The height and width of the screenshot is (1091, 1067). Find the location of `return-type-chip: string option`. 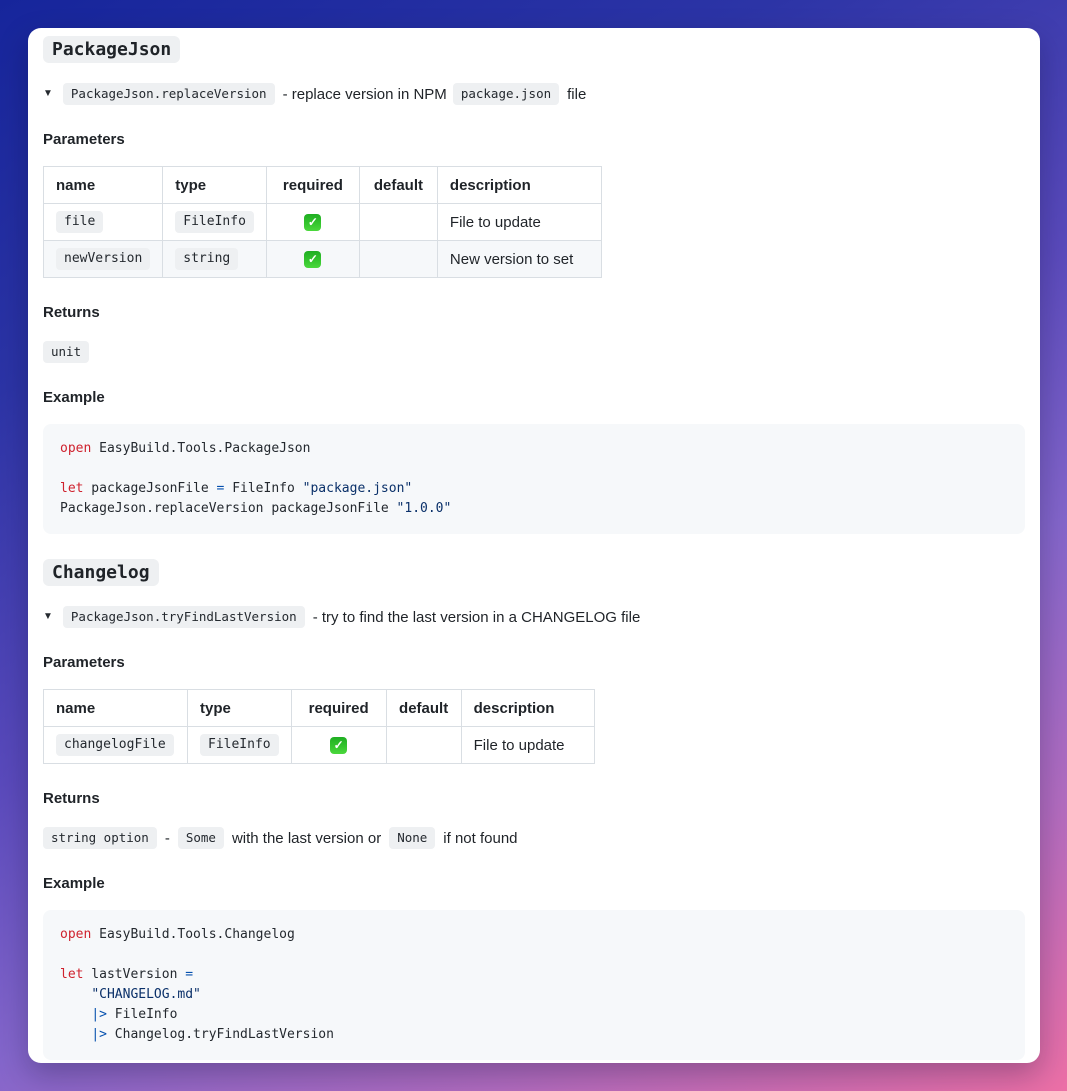

return-type-chip: string option is located at coordinates (100, 838).